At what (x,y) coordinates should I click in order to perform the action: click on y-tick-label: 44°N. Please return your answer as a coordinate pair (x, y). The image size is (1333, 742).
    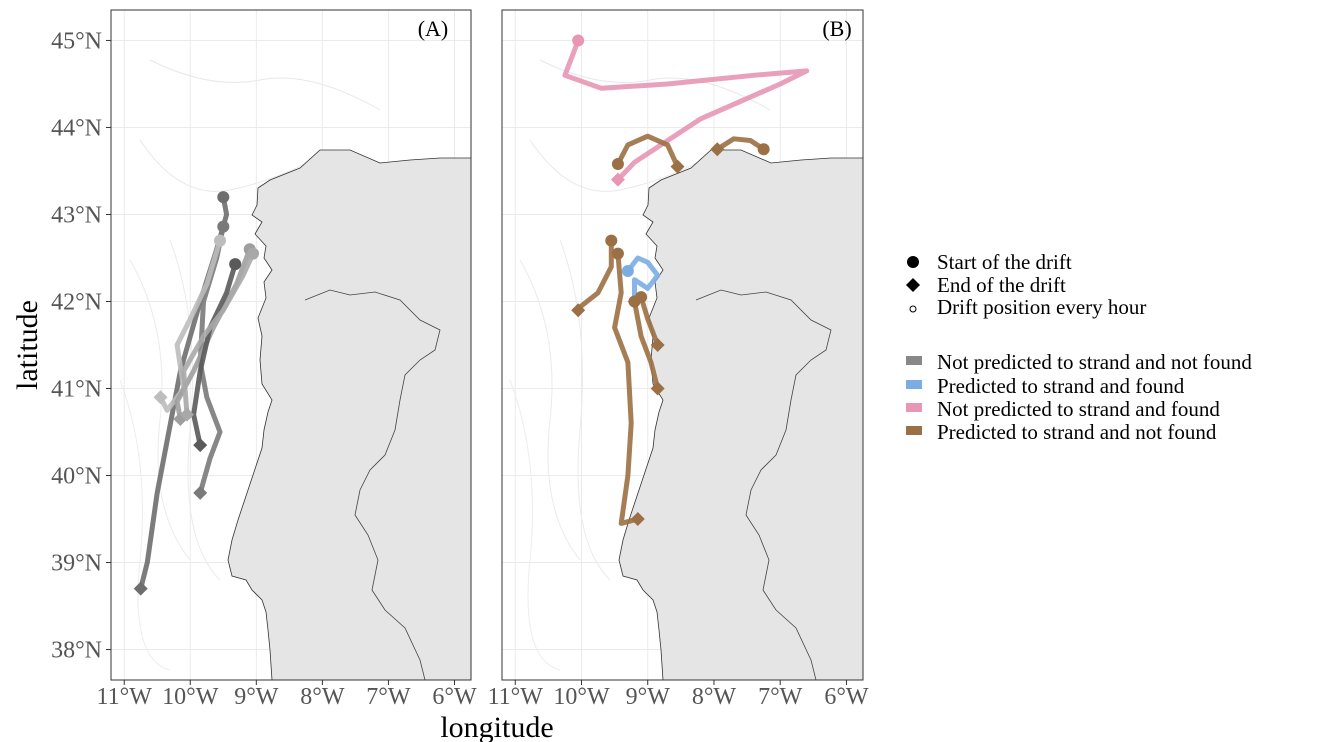
    Looking at the image, I should click on (76, 128).